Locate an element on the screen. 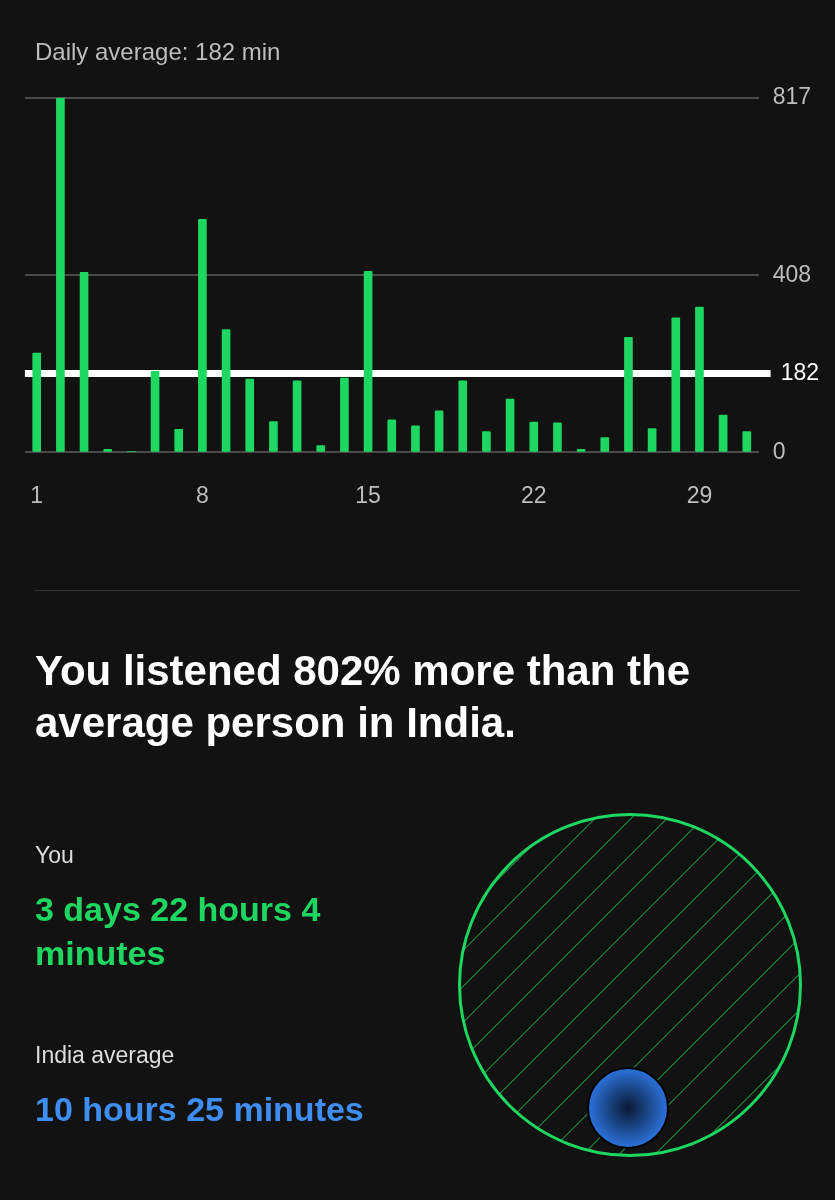  x-tick-label: 22 is located at coordinates (533, 494).